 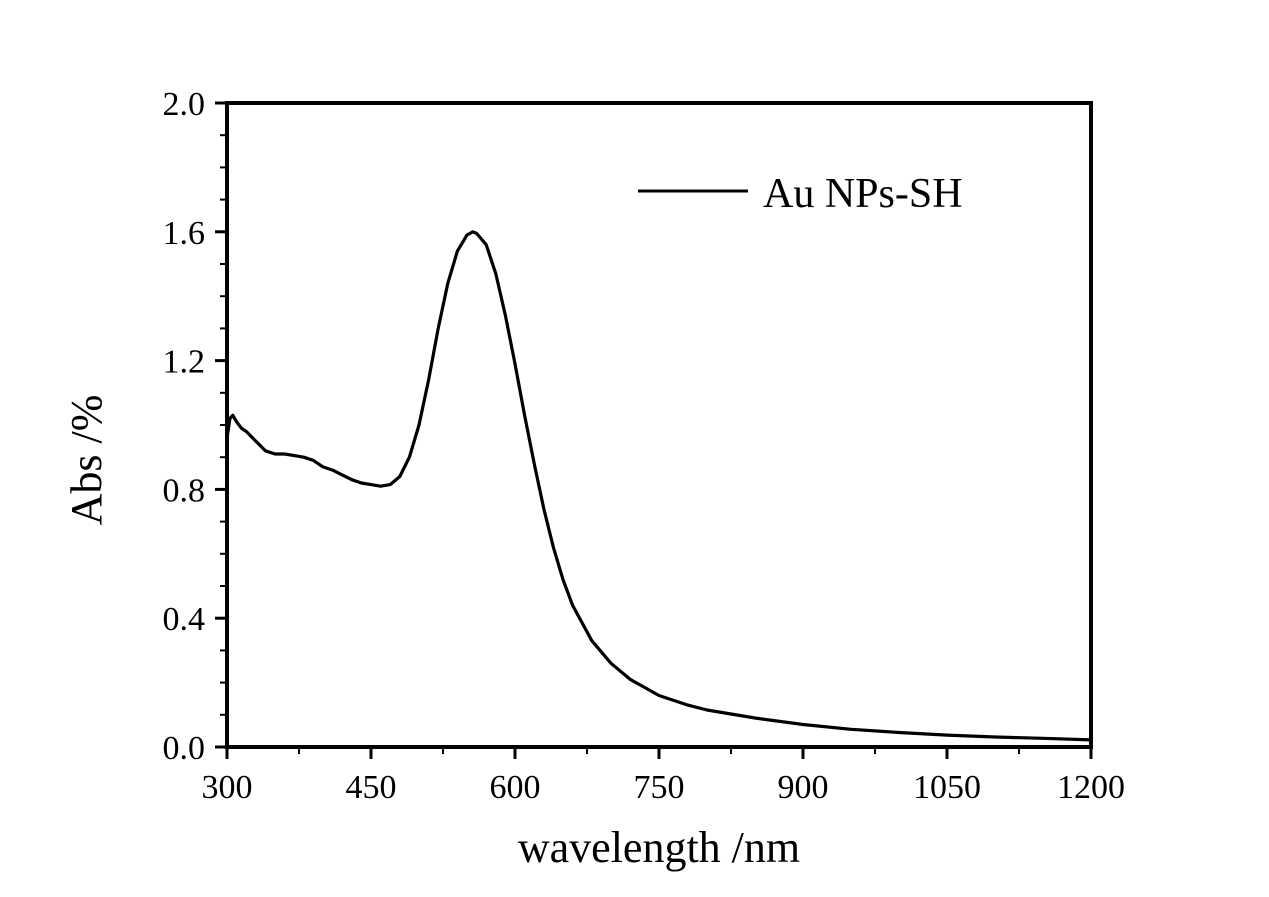 I want to click on y-tick-label: 1.2, so click(x=184, y=362).